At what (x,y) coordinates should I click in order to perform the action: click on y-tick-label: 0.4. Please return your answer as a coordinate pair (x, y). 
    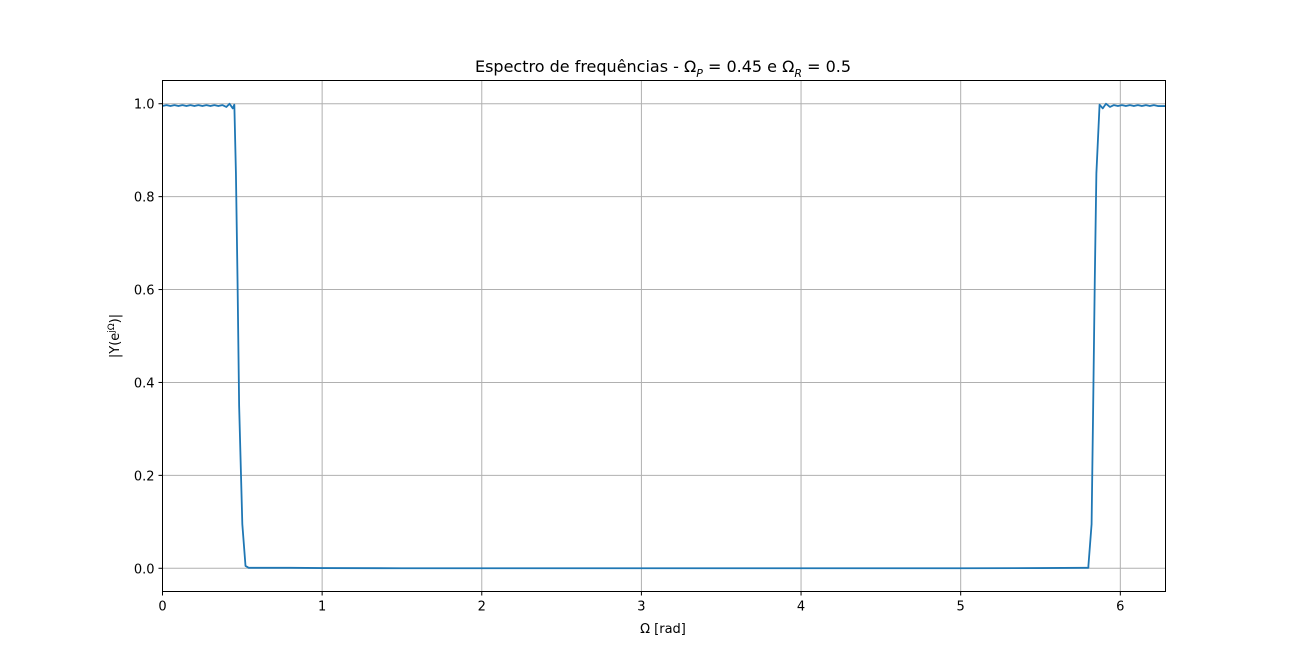
    Looking at the image, I should click on (144, 383).